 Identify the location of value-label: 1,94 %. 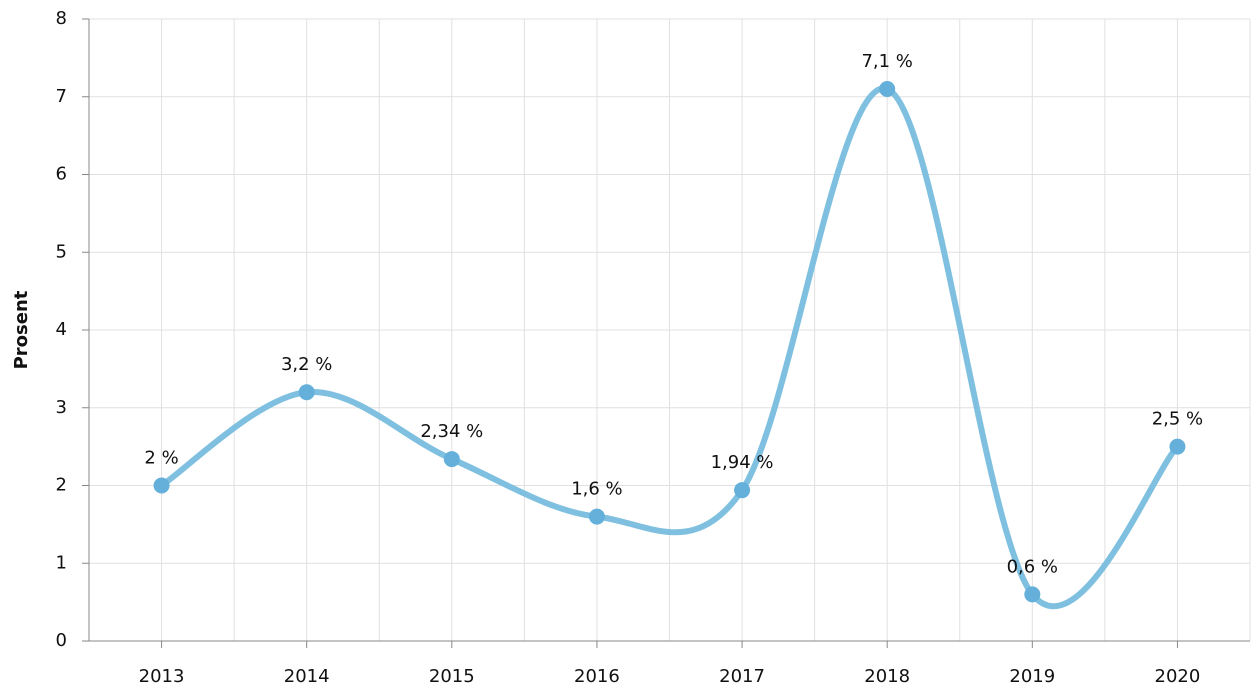
(742, 462).